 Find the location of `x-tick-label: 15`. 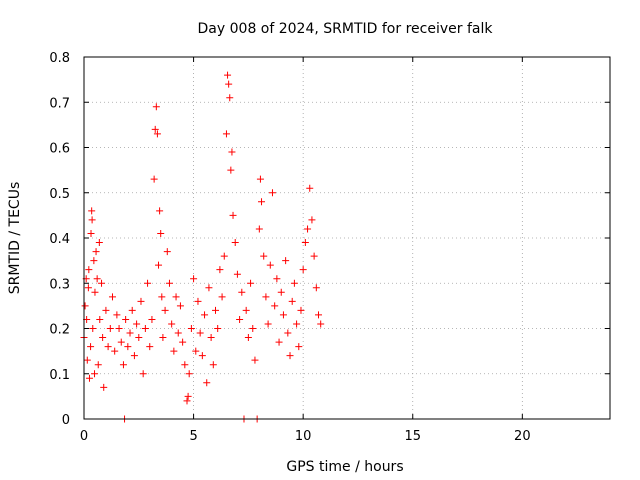

x-tick-label: 15 is located at coordinates (412, 436).